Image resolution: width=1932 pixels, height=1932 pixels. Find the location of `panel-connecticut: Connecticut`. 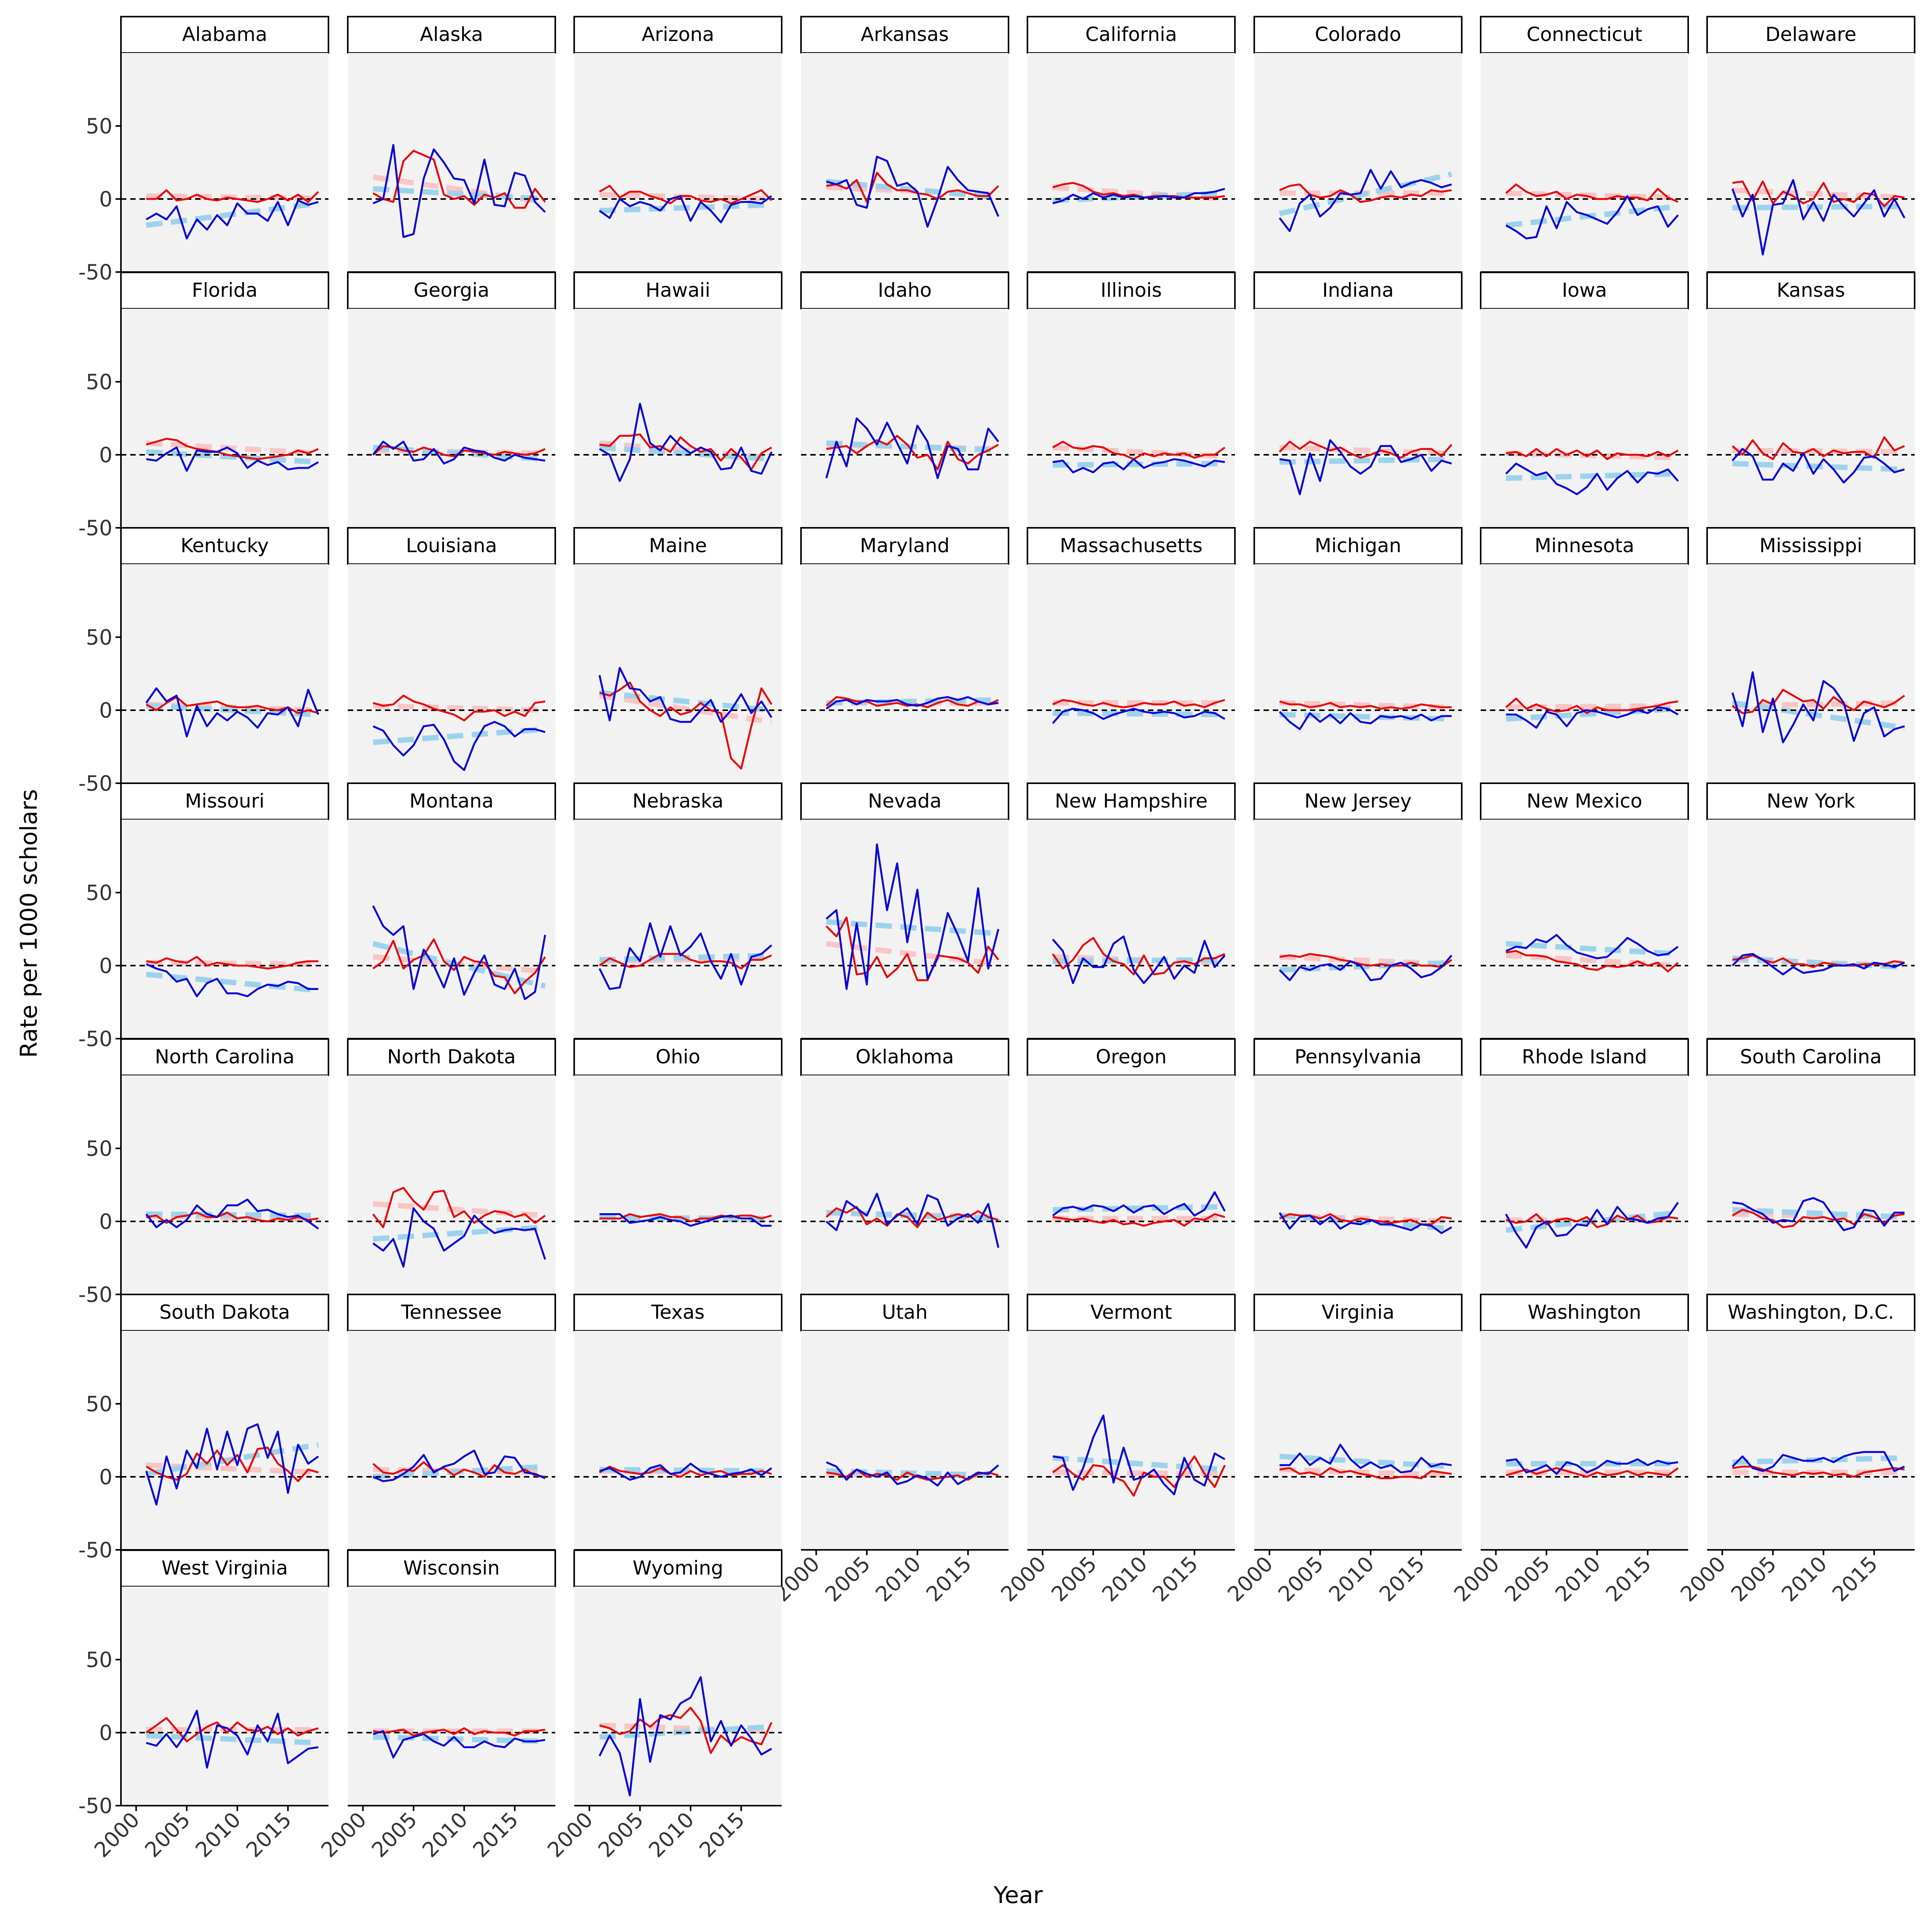

panel-connecticut: Connecticut is located at coordinates (1585, 144).